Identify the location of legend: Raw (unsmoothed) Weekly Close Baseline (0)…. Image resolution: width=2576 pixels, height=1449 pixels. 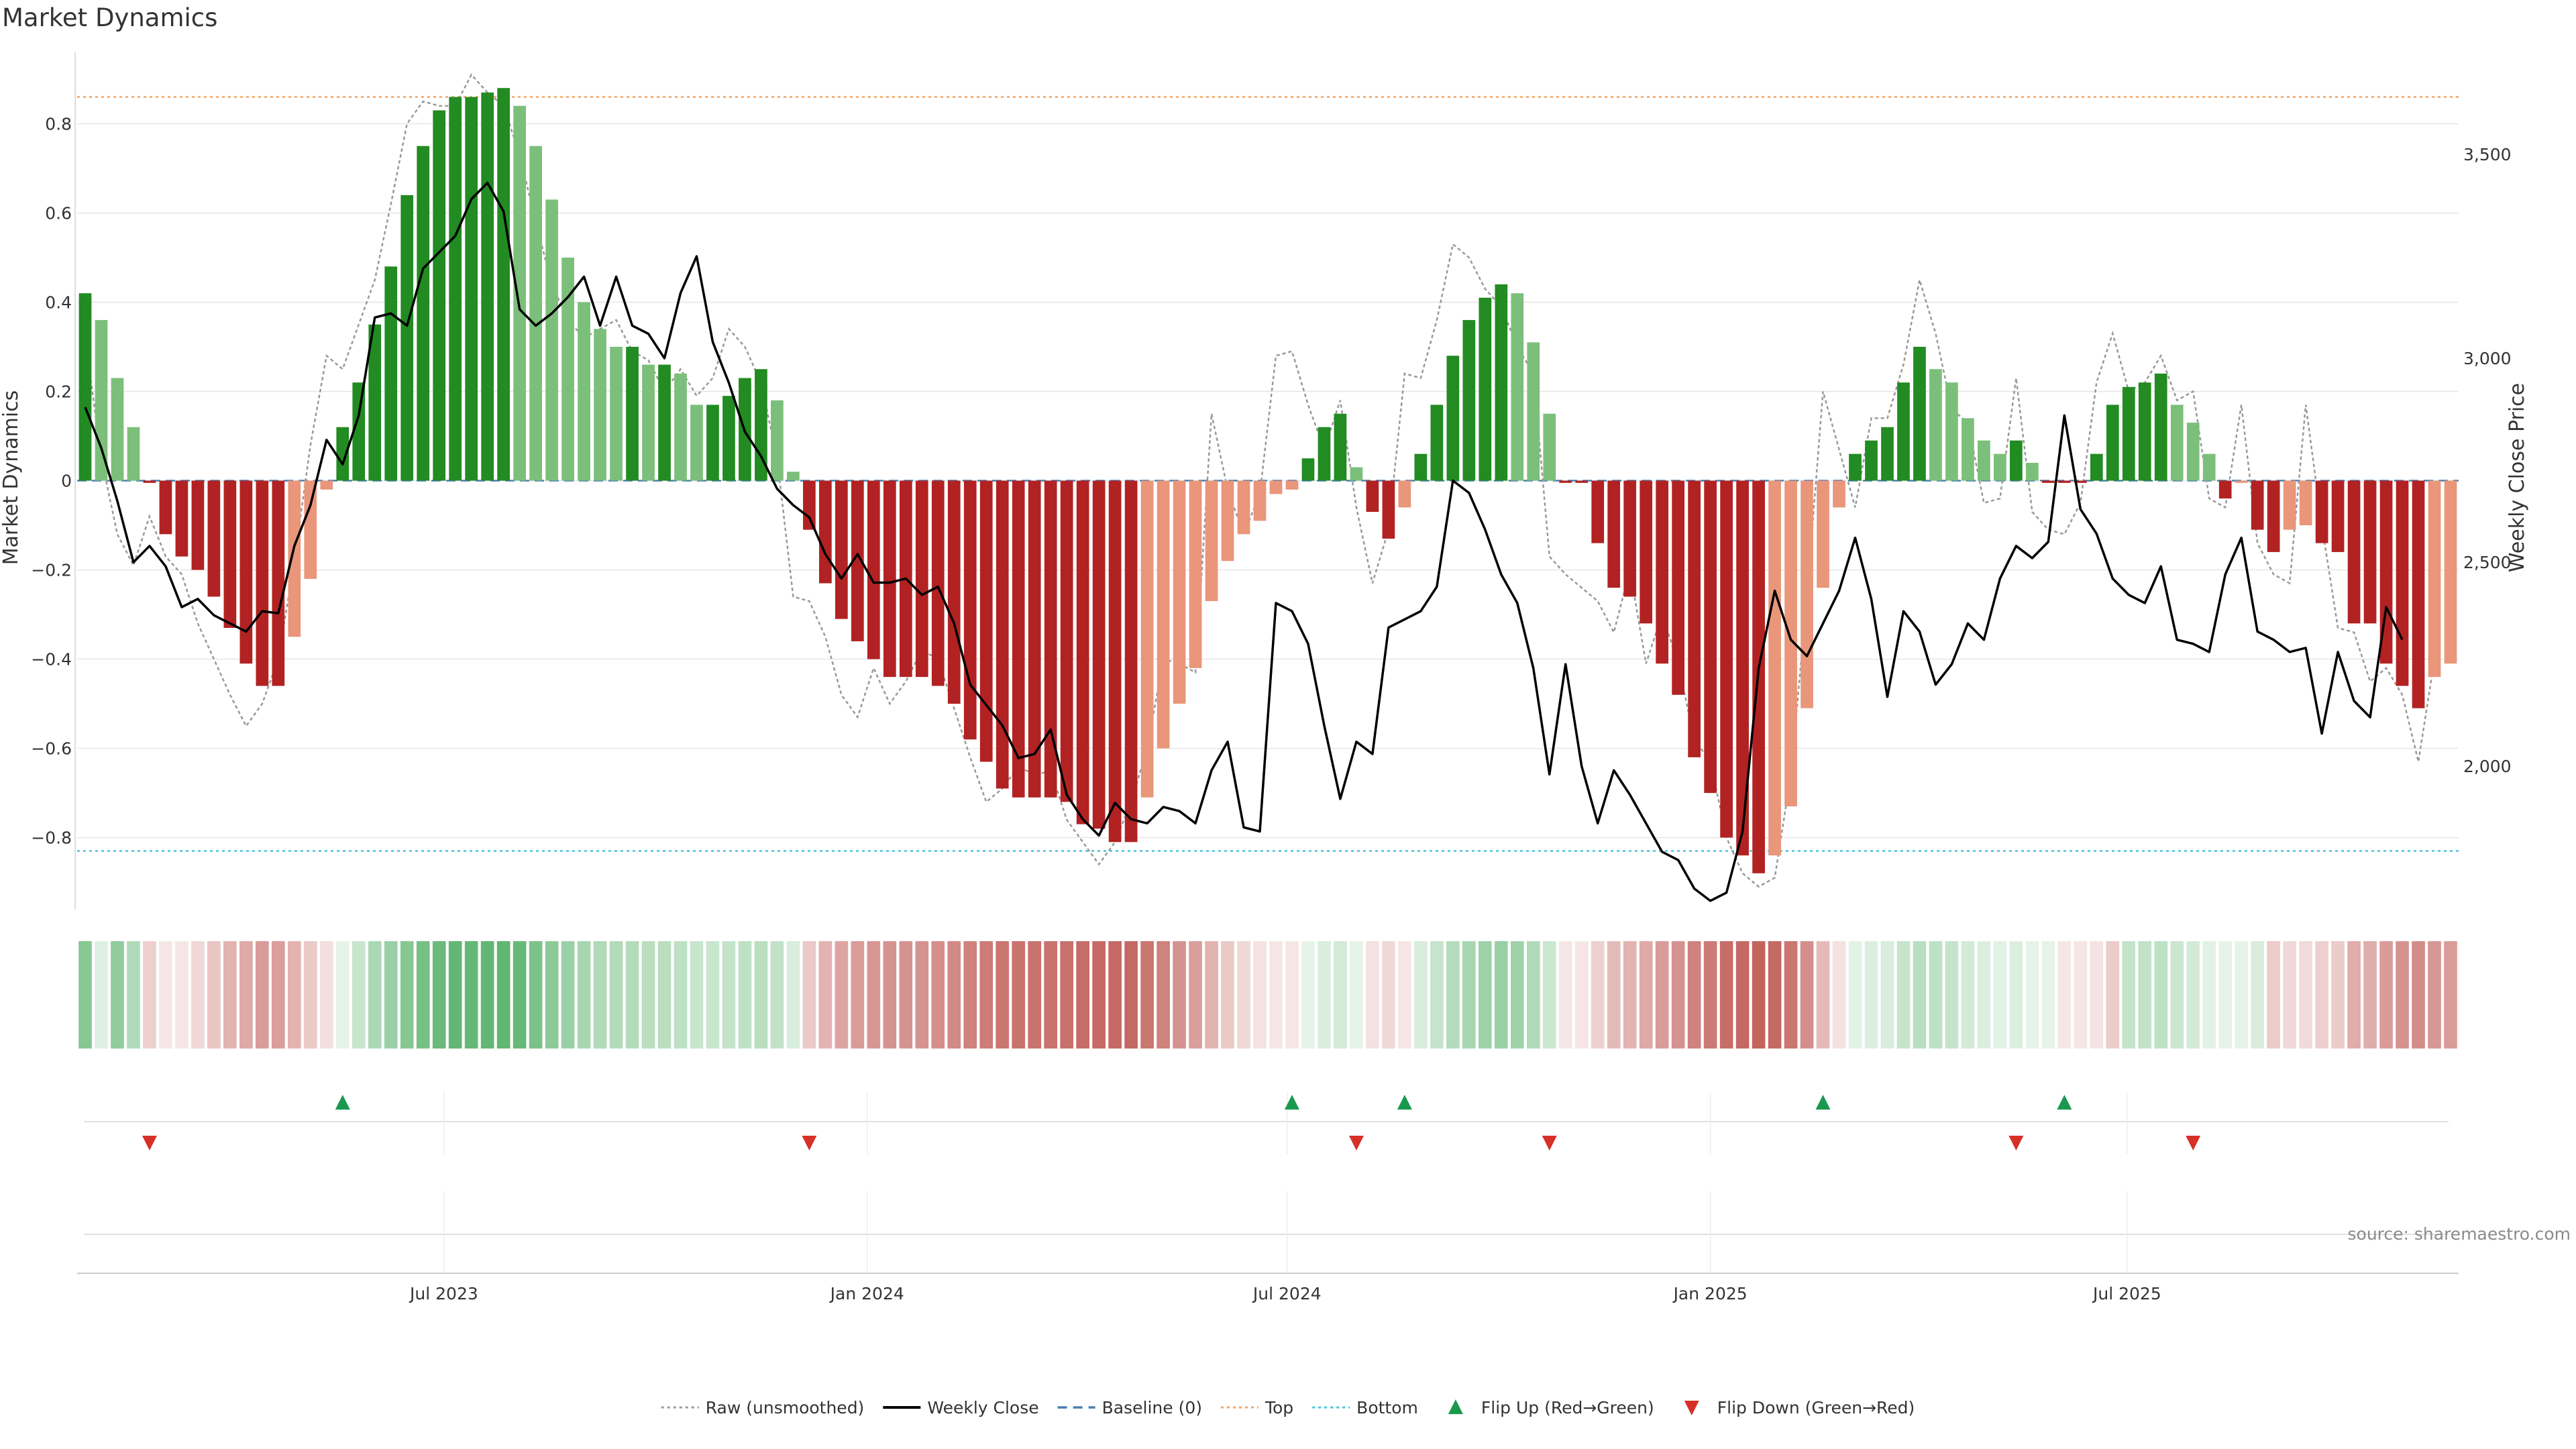
(1288, 1407).